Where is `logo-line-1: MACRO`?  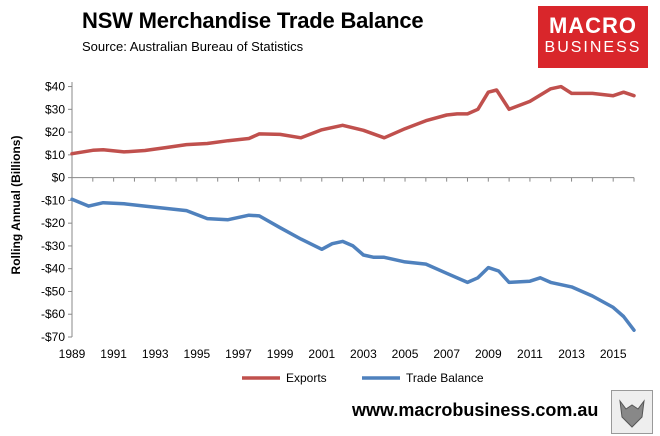
logo-line-1: MACRO is located at coordinates (593, 25).